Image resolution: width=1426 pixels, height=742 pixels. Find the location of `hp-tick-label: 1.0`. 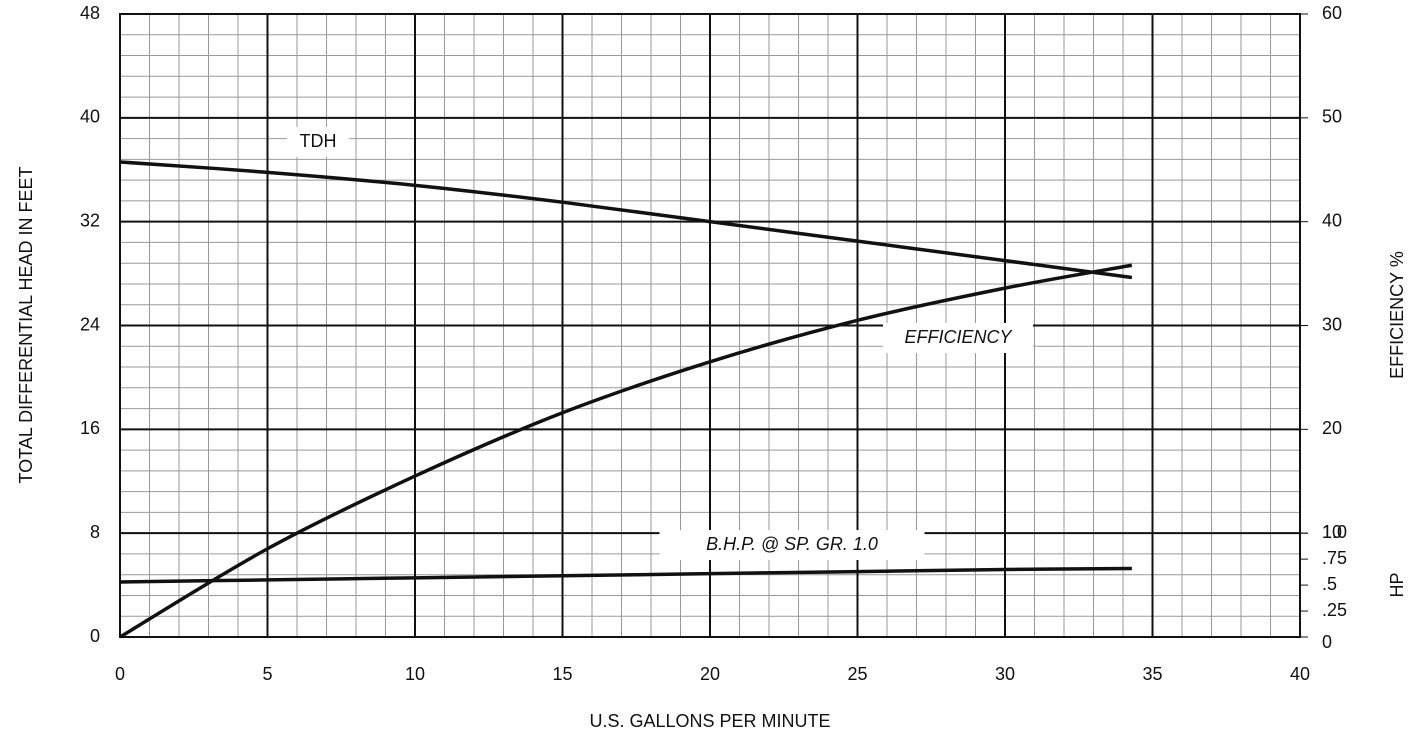

hp-tick-label: 1.0 is located at coordinates (1334, 532).